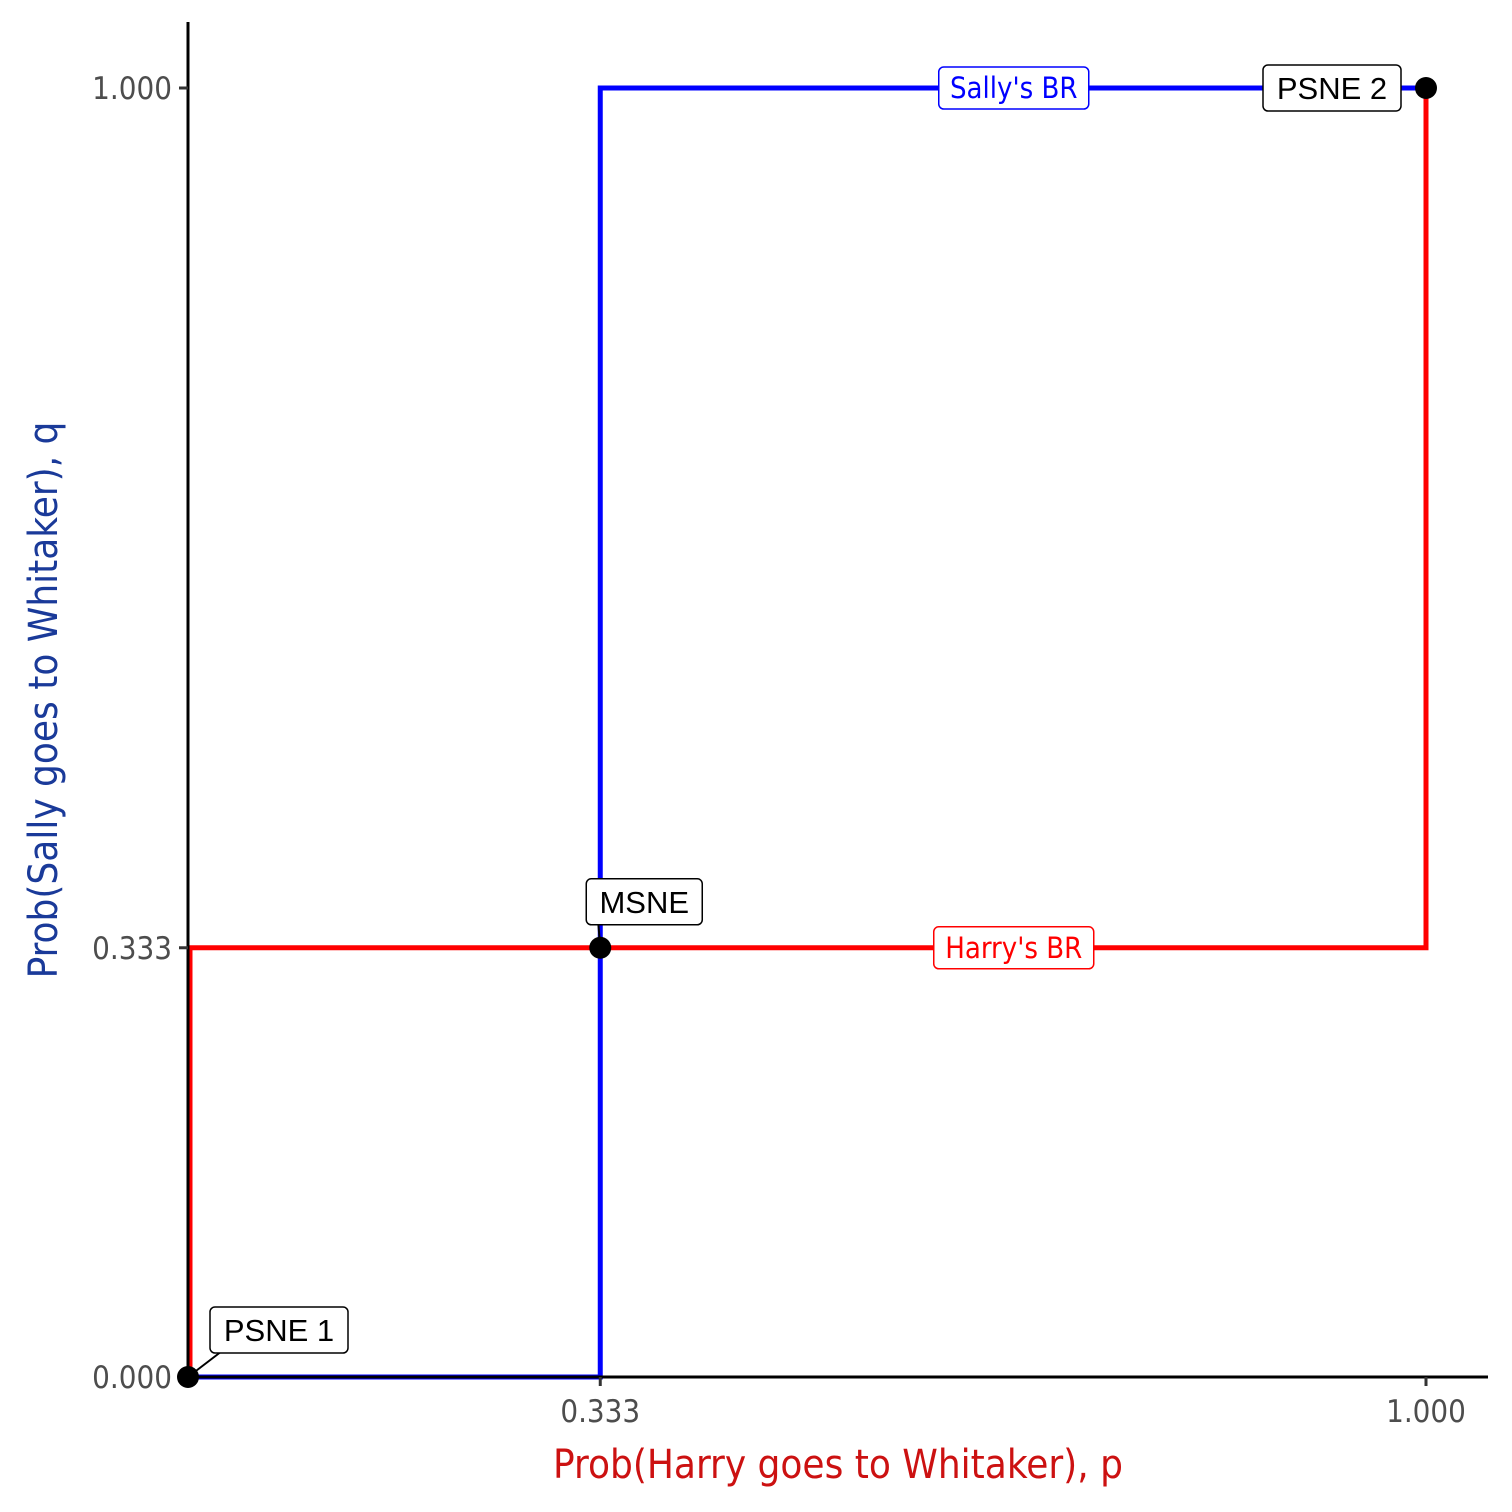 The width and height of the screenshot is (1512, 1512). Describe the element at coordinates (600, 1412) in the screenshot. I see `x-tick-label: 0.333` at that location.